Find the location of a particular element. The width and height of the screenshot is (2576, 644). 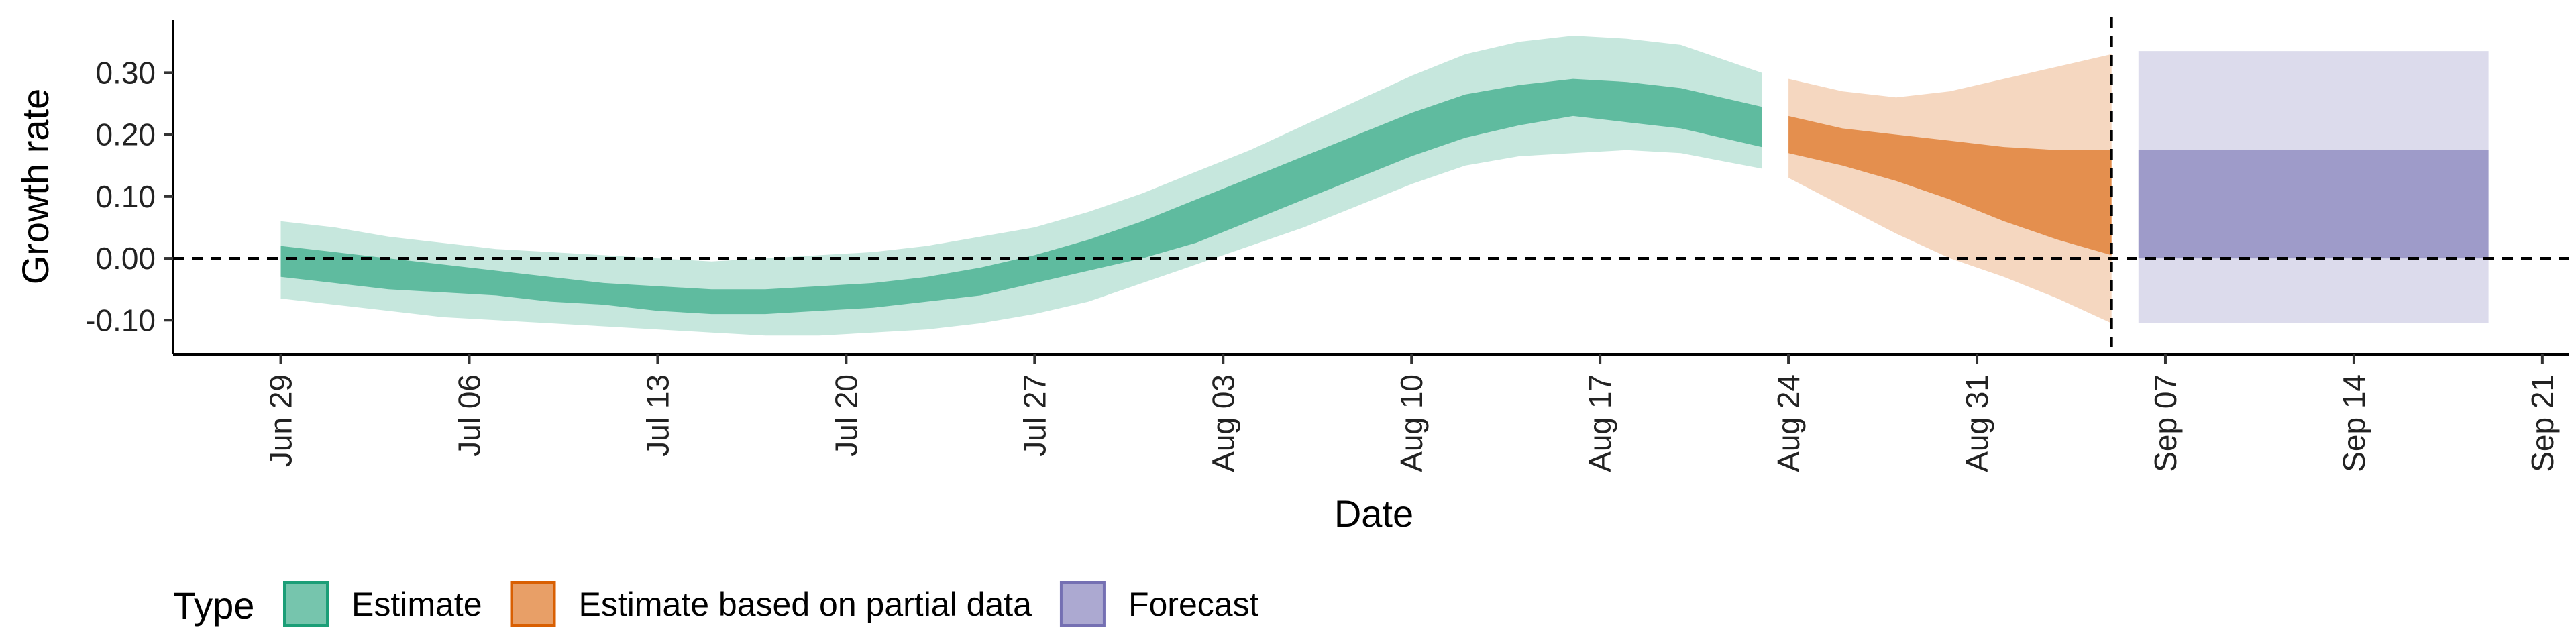

x-axis-title: Date is located at coordinates (1373, 513).